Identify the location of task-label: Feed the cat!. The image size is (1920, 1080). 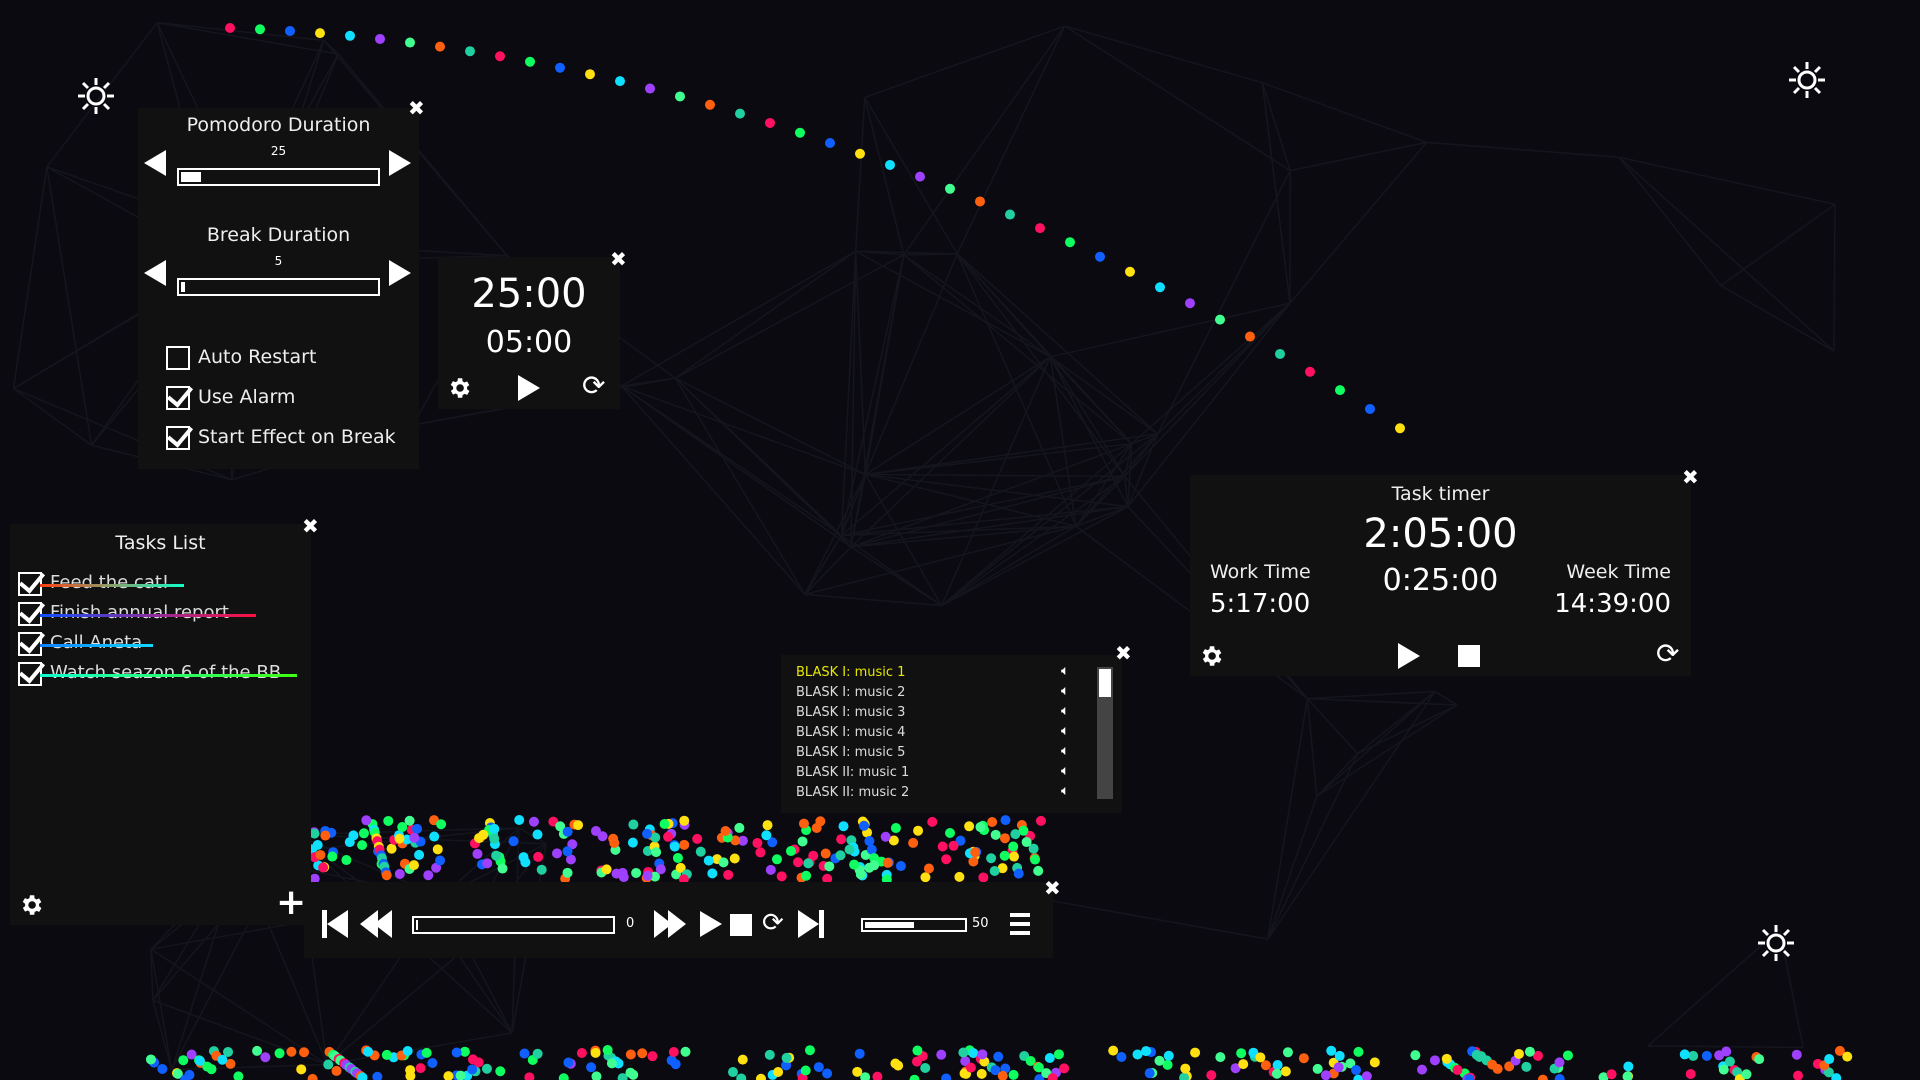
(110, 582).